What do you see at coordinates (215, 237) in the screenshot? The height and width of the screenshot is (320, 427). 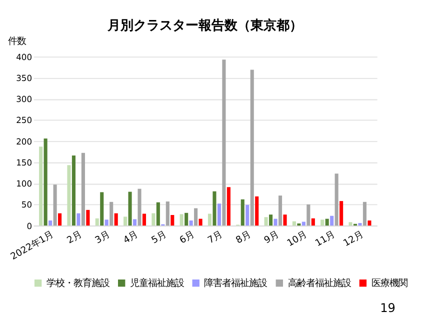 I see `x-tick-label: 7月` at bounding box center [215, 237].